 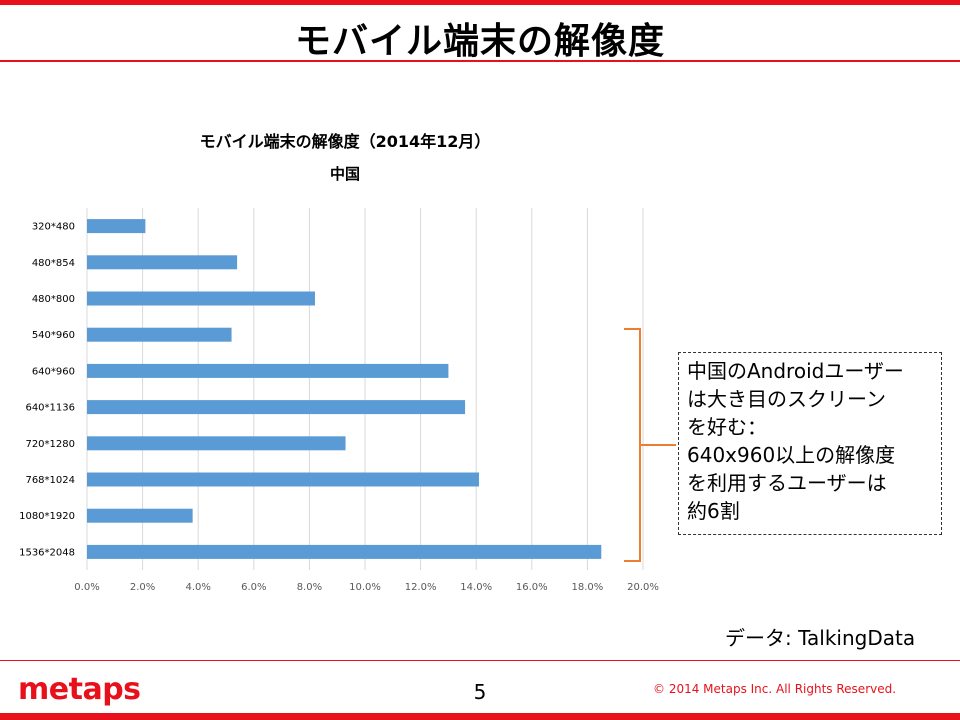 What do you see at coordinates (480, 692) in the screenshot?
I see `page-number: 5` at bounding box center [480, 692].